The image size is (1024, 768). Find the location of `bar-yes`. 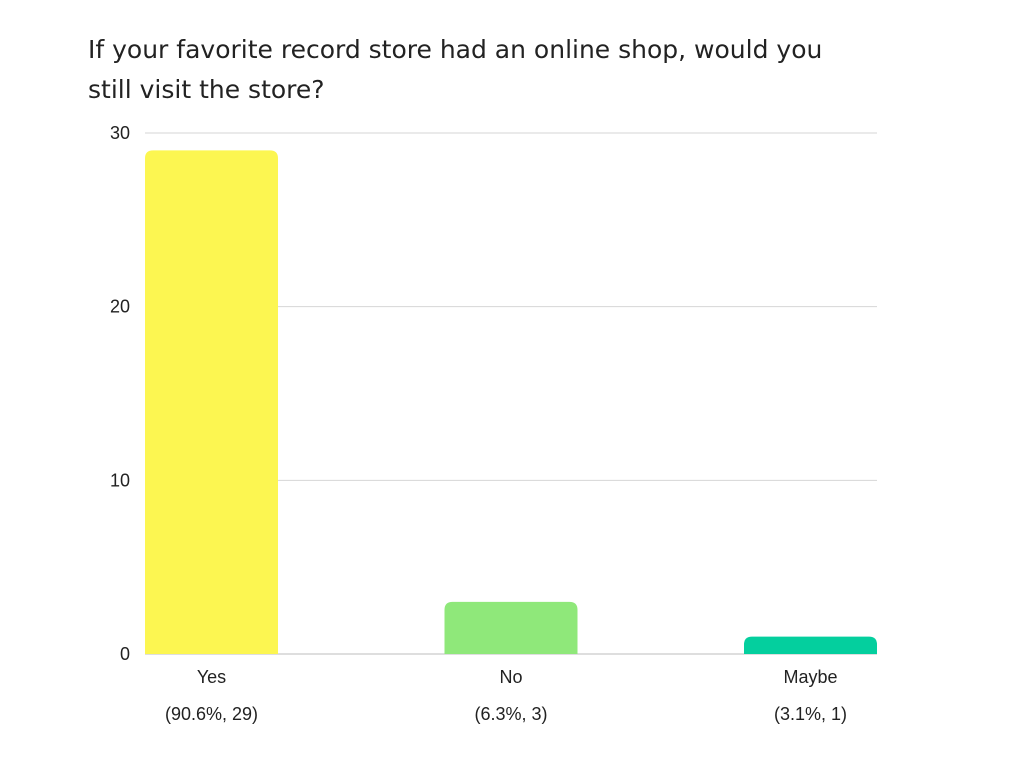

bar-yes is located at coordinates (211, 402).